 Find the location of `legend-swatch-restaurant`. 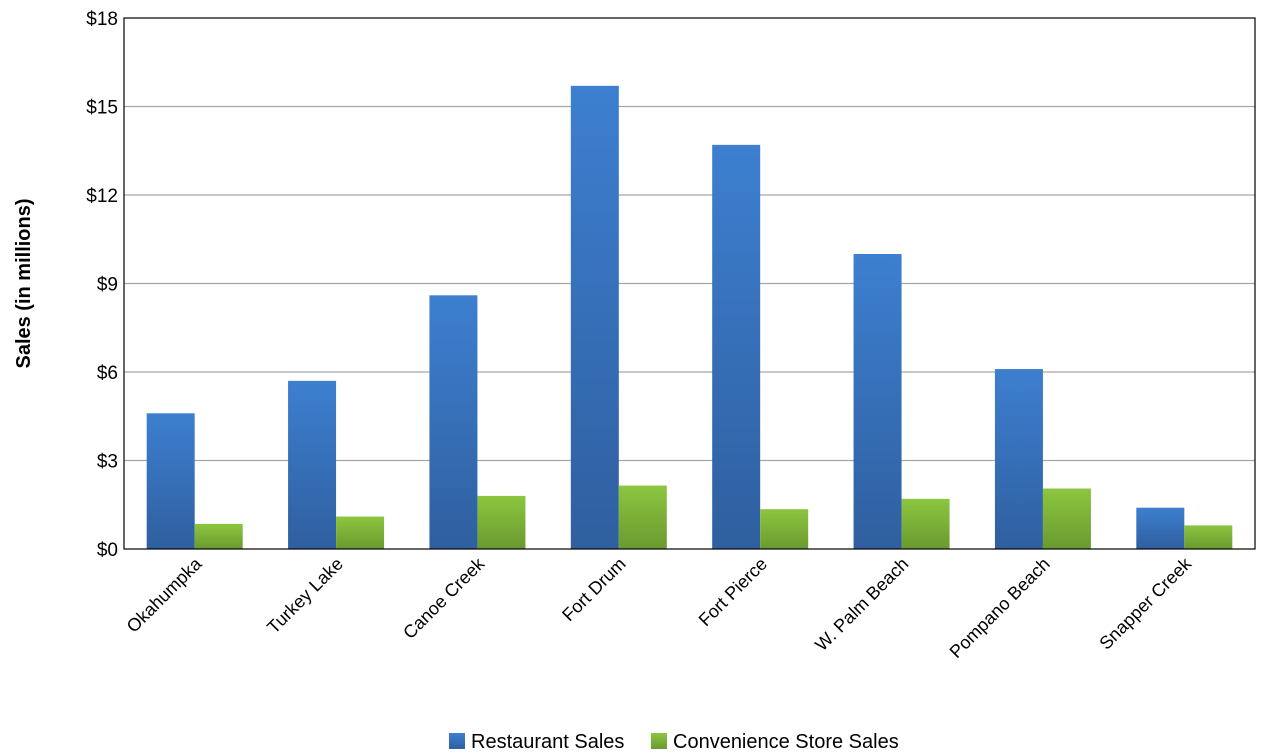

legend-swatch-restaurant is located at coordinates (457, 741).